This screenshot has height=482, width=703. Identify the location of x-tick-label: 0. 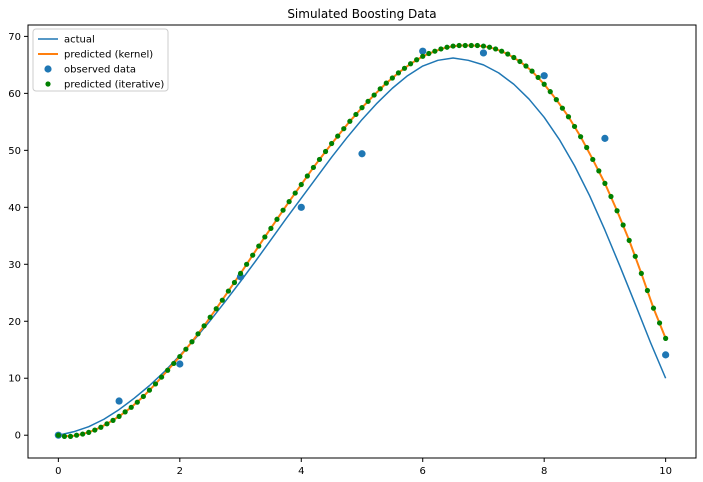
(58, 471).